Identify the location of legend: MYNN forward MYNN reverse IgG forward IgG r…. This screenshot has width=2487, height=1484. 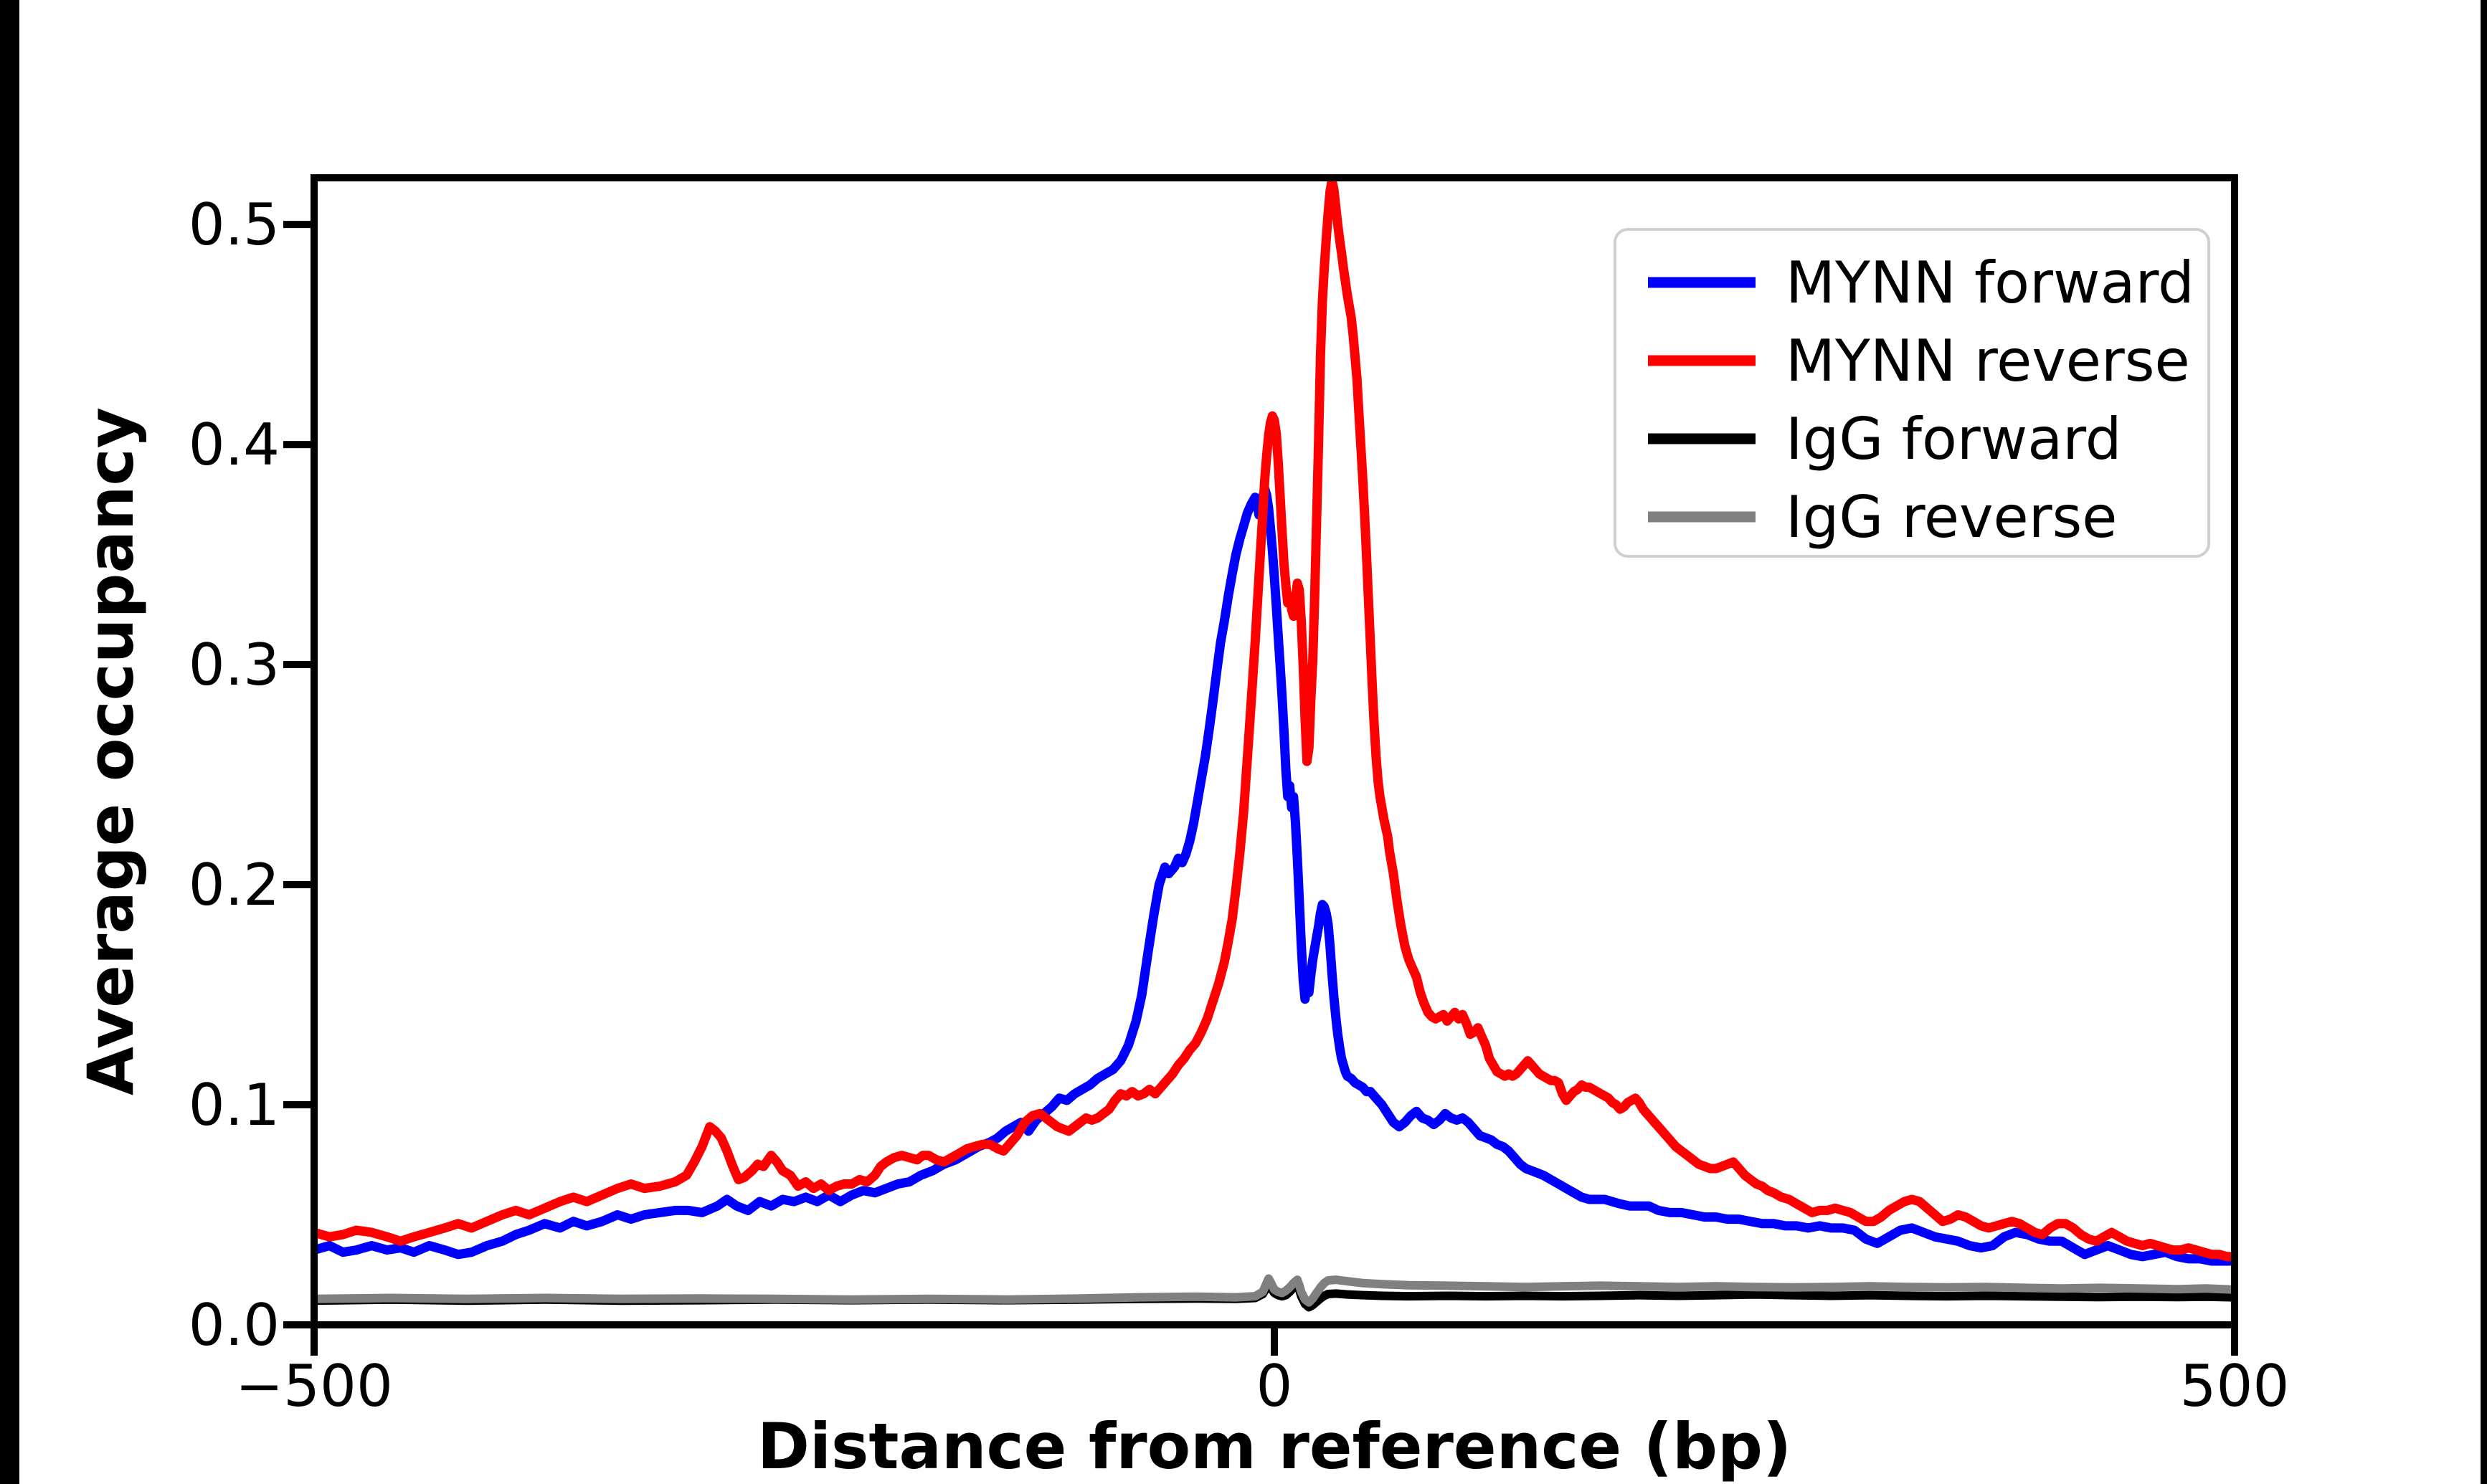
(1912, 393).